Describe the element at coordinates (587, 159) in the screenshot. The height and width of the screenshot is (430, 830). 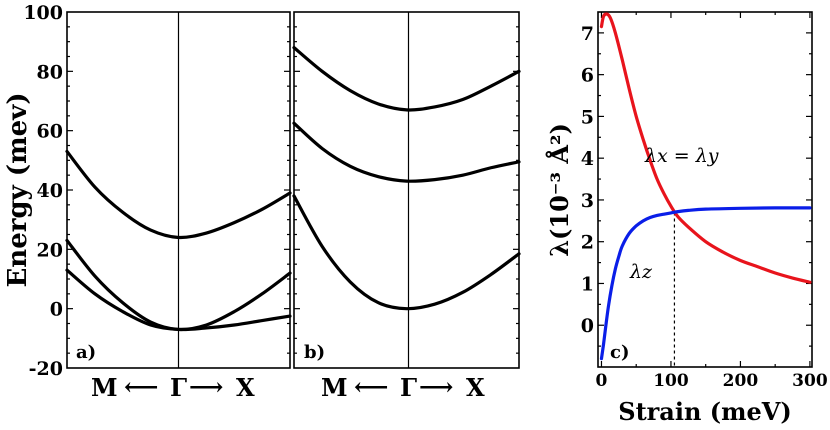
I see `panel-c-ytick-label: 4` at that location.